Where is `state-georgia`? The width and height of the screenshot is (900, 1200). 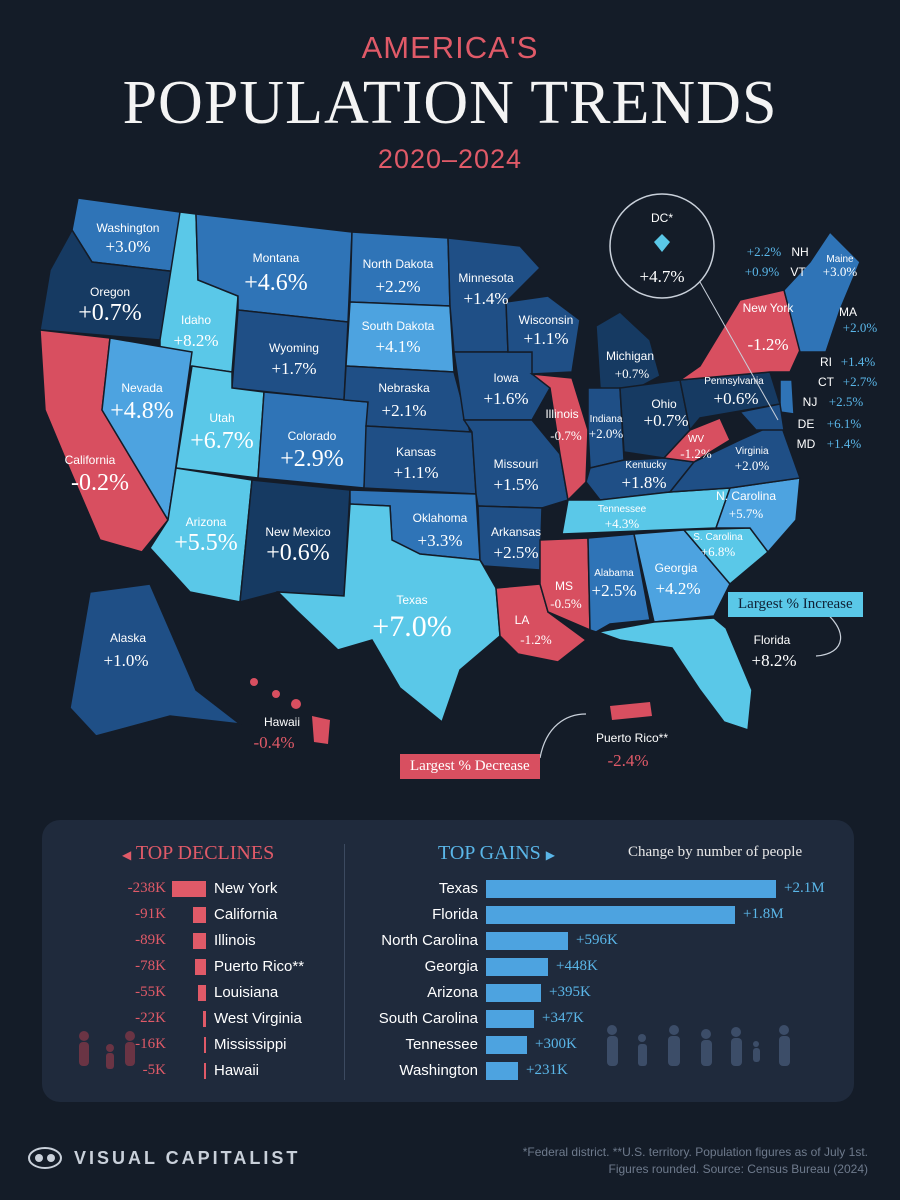 state-georgia is located at coordinates (682, 576).